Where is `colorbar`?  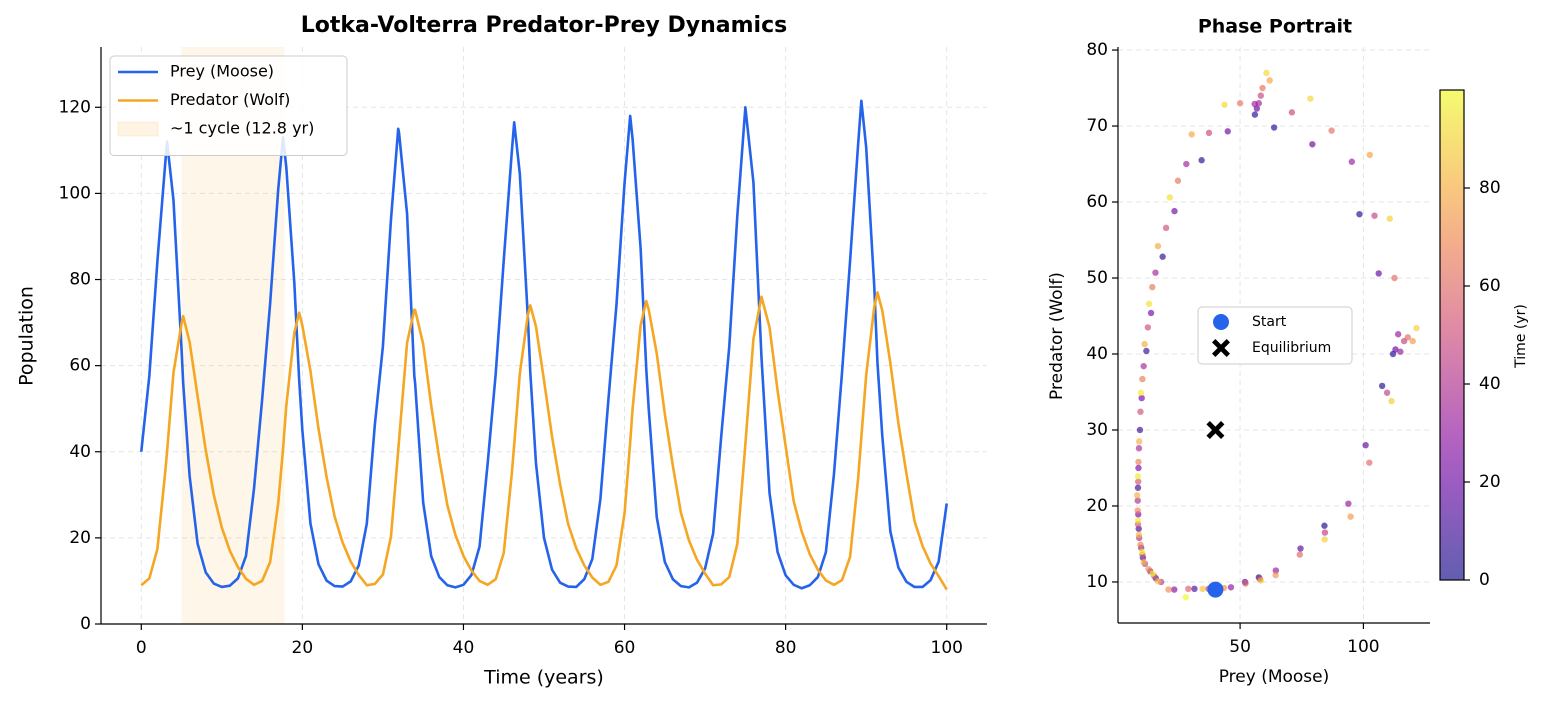
colorbar is located at coordinates (1452, 335).